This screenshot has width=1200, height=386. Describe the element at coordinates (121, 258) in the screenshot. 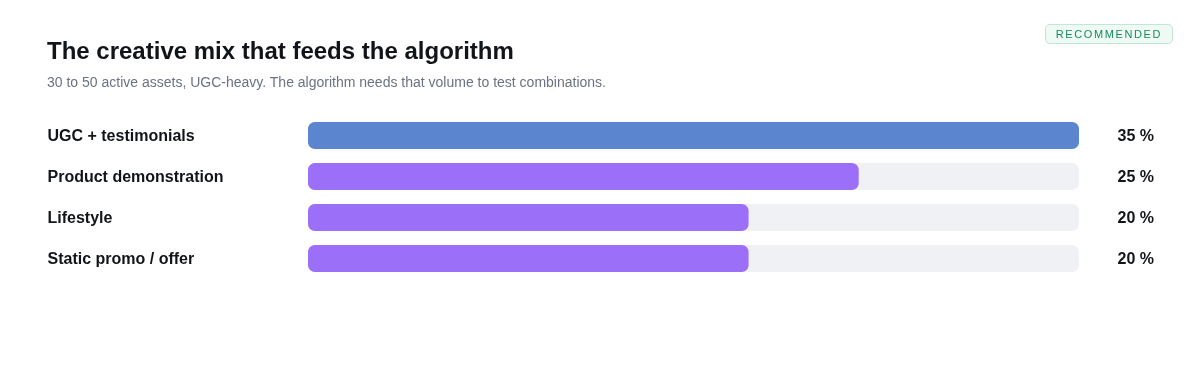

I see `y-tick-label: Static promo / offer` at that location.